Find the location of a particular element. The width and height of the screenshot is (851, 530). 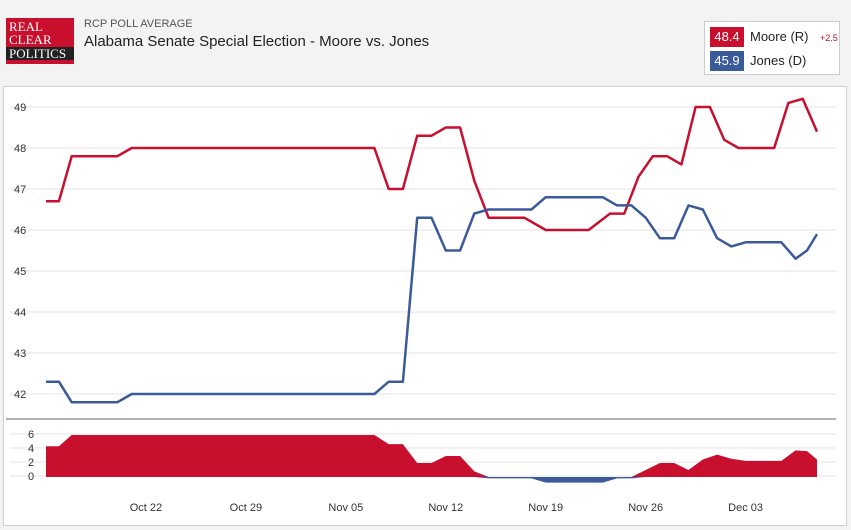

spread-tick-label: 6 is located at coordinates (31, 435).